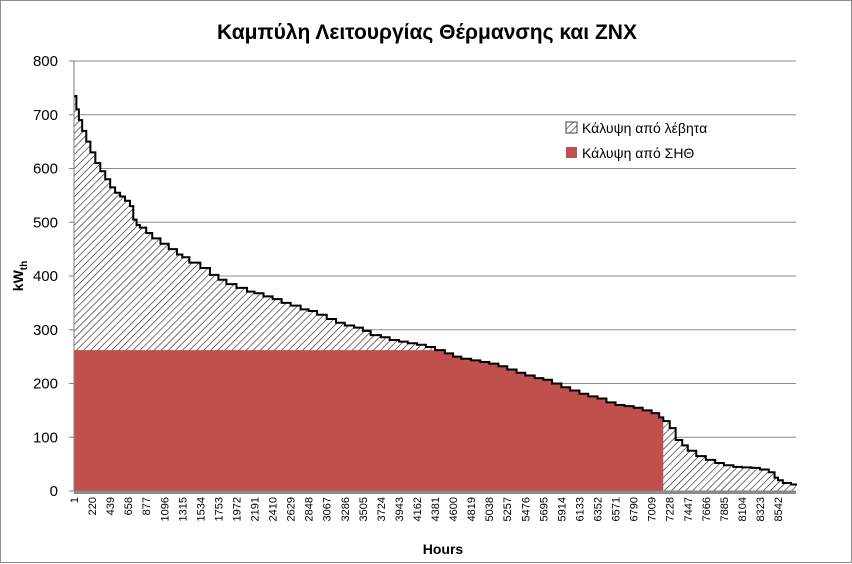  Describe the element at coordinates (364, 509) in the screenshot. I see `x-tick-label-16: 3505` at that location.